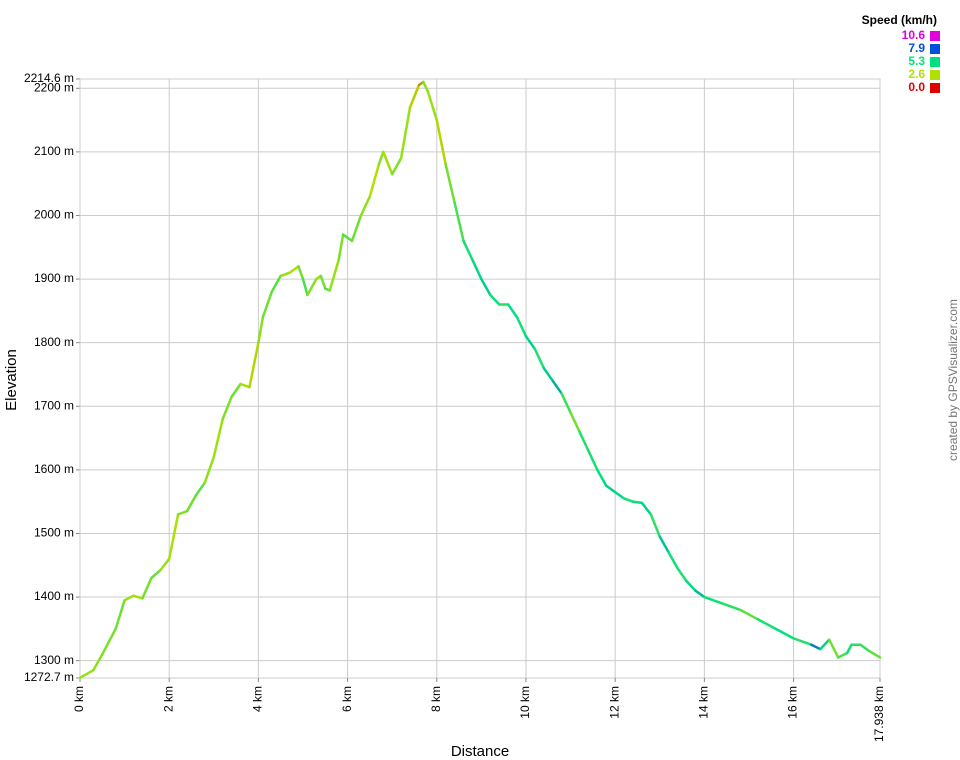  I want to click on y-tick-label: 2200 m, so click(54, 87).